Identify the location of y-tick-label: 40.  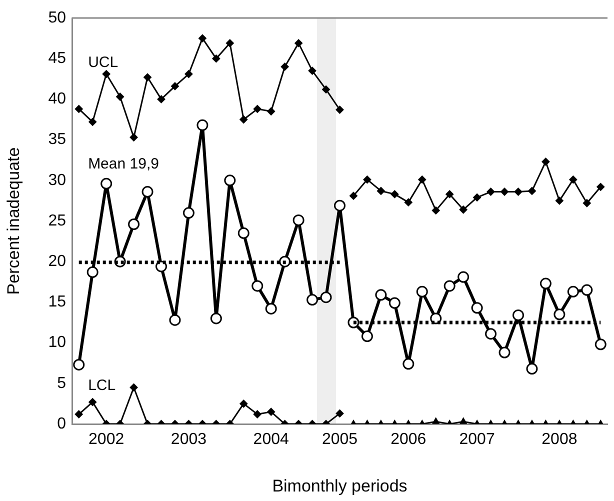
(57, 99).